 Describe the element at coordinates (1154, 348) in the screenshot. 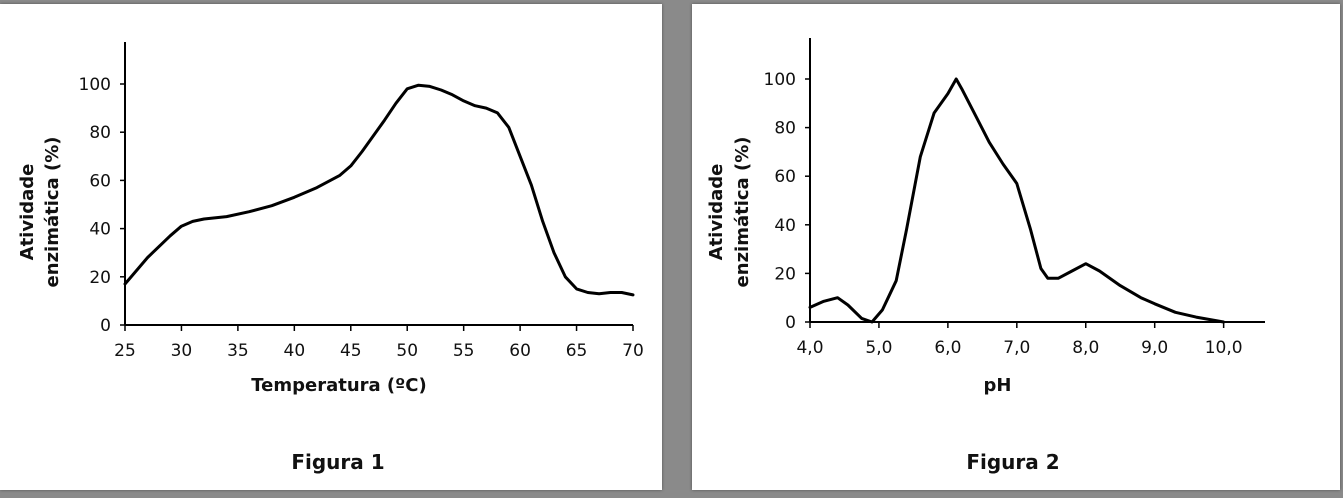

I see `chart2-x-tick-label: 9,0` at that location.